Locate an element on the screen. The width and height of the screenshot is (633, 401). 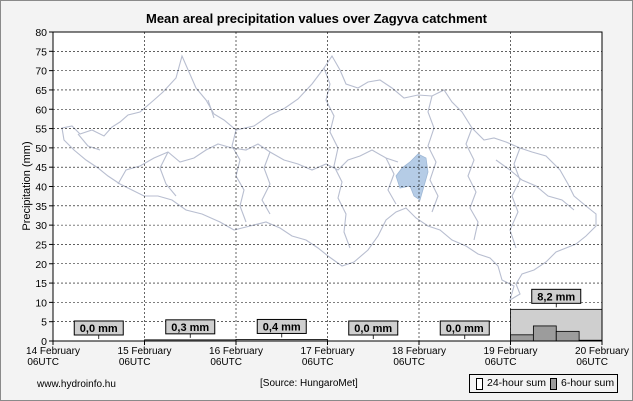
x-tick-label: 17 February is located at coordinates (328, 351).